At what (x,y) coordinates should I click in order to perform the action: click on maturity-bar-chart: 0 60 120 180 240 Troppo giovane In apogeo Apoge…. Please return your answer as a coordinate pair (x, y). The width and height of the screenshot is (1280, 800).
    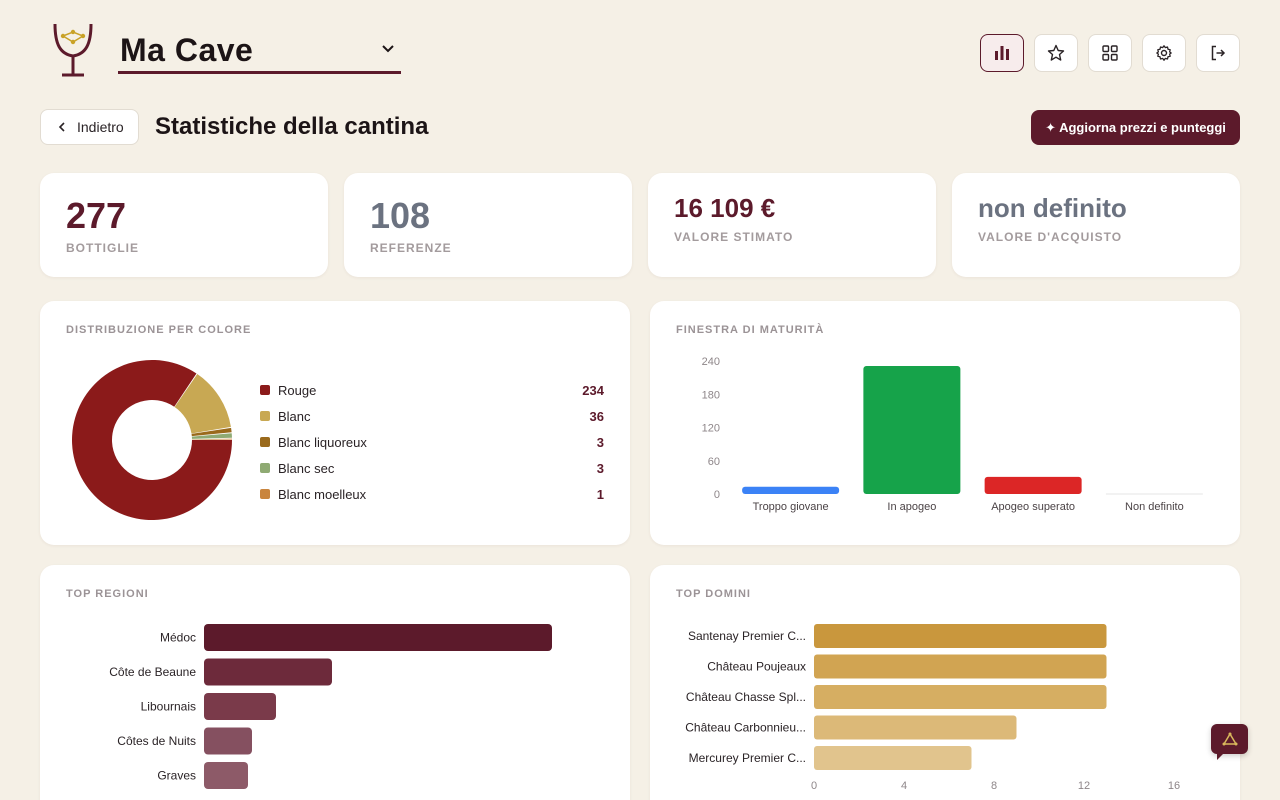
    Looking at the image, I should click on (952, 434).